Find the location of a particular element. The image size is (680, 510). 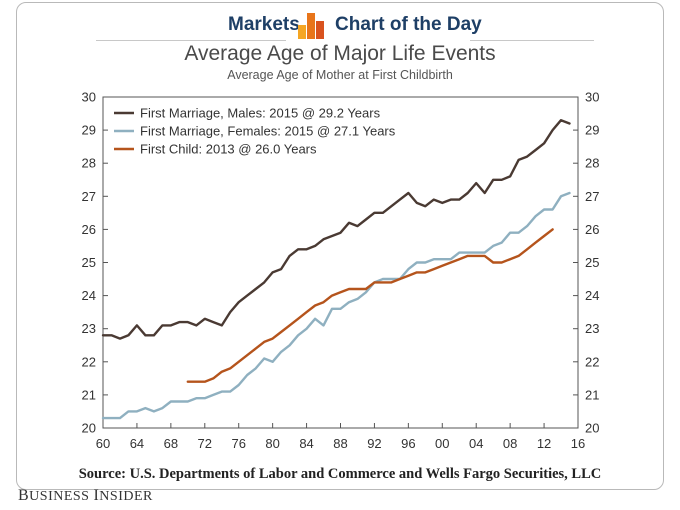

y-tick-label-left: 29 is located at coordinates (89, 130).